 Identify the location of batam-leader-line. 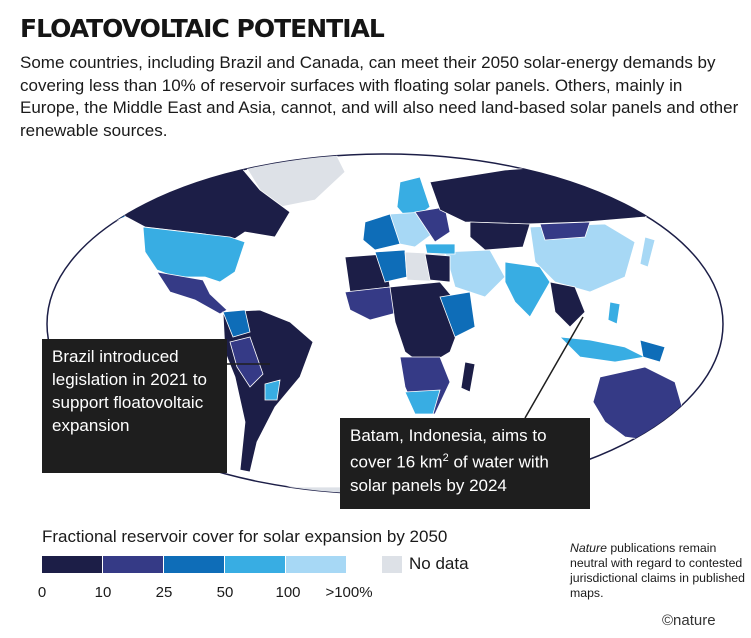
(554, 367).